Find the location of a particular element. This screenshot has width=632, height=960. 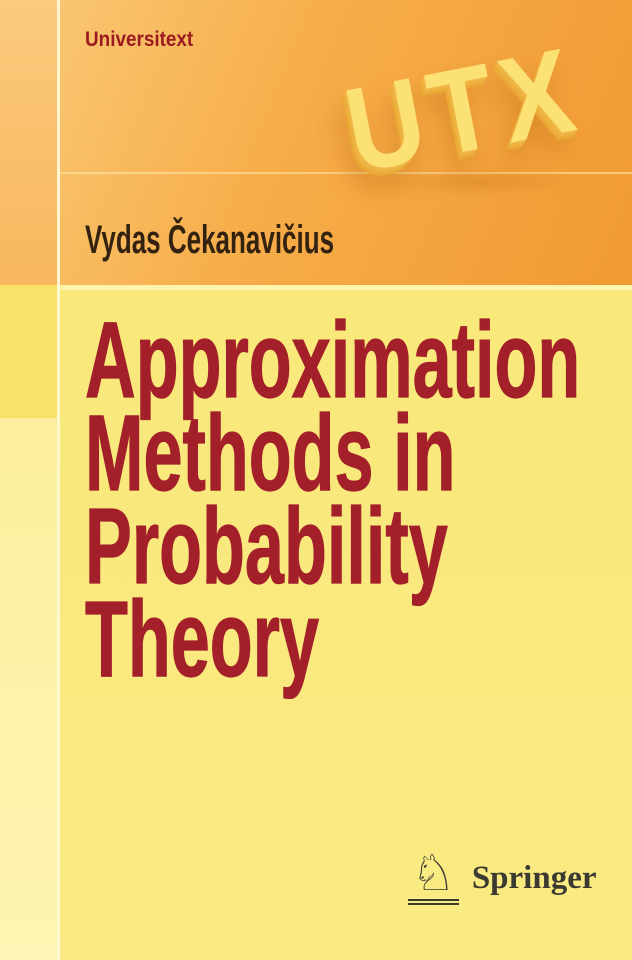

vertical-divider-line is located at coordinates (58, 480).